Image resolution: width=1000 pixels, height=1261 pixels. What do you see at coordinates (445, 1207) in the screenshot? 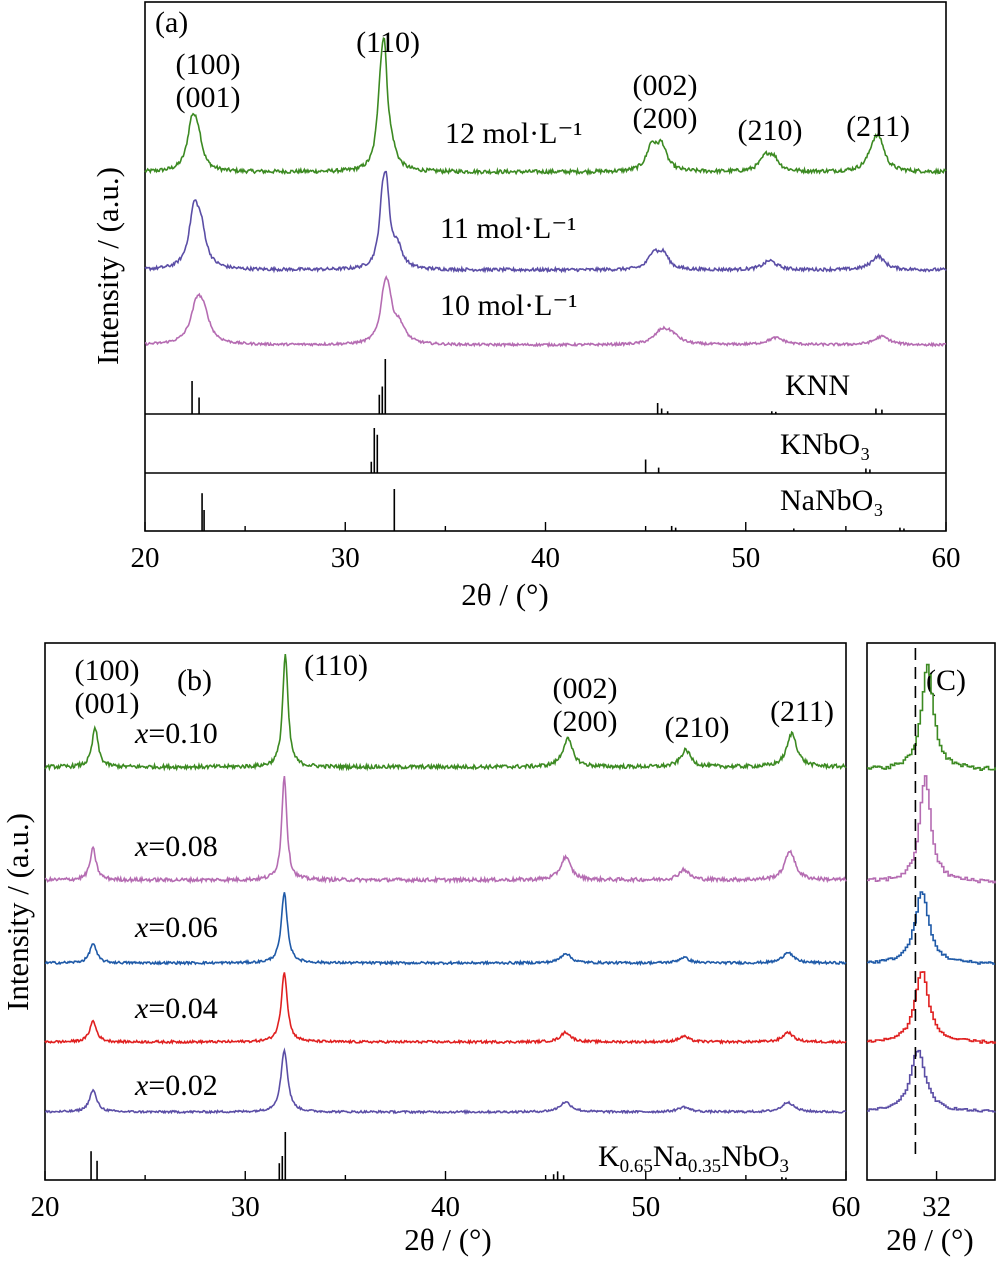
I see `x-tick-label-b-2: 40` at bounding box center [445, 1207].